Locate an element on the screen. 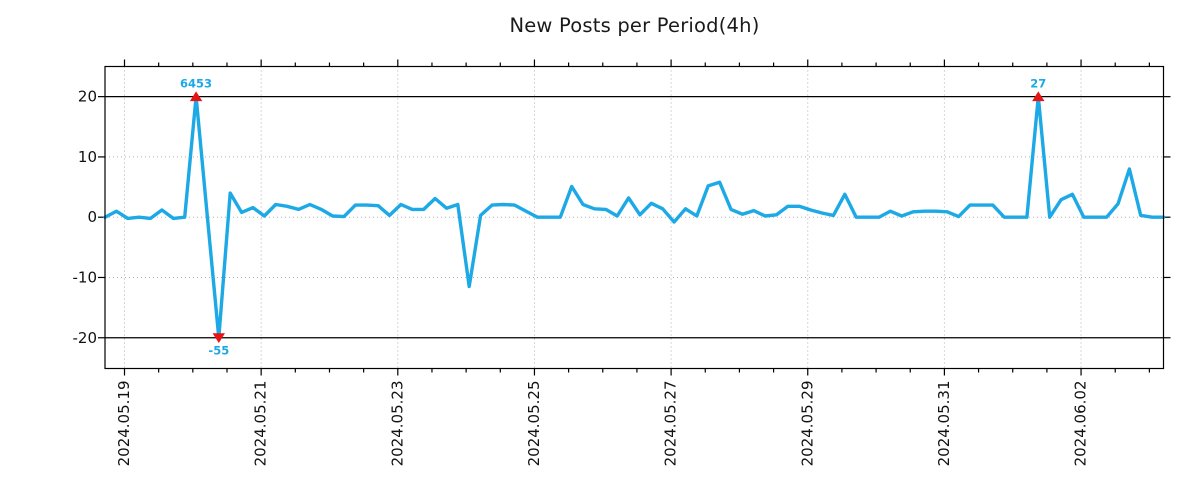 This screenshot has height=500, width=1200. min-marker-icon is located at coordinates (218, 338).